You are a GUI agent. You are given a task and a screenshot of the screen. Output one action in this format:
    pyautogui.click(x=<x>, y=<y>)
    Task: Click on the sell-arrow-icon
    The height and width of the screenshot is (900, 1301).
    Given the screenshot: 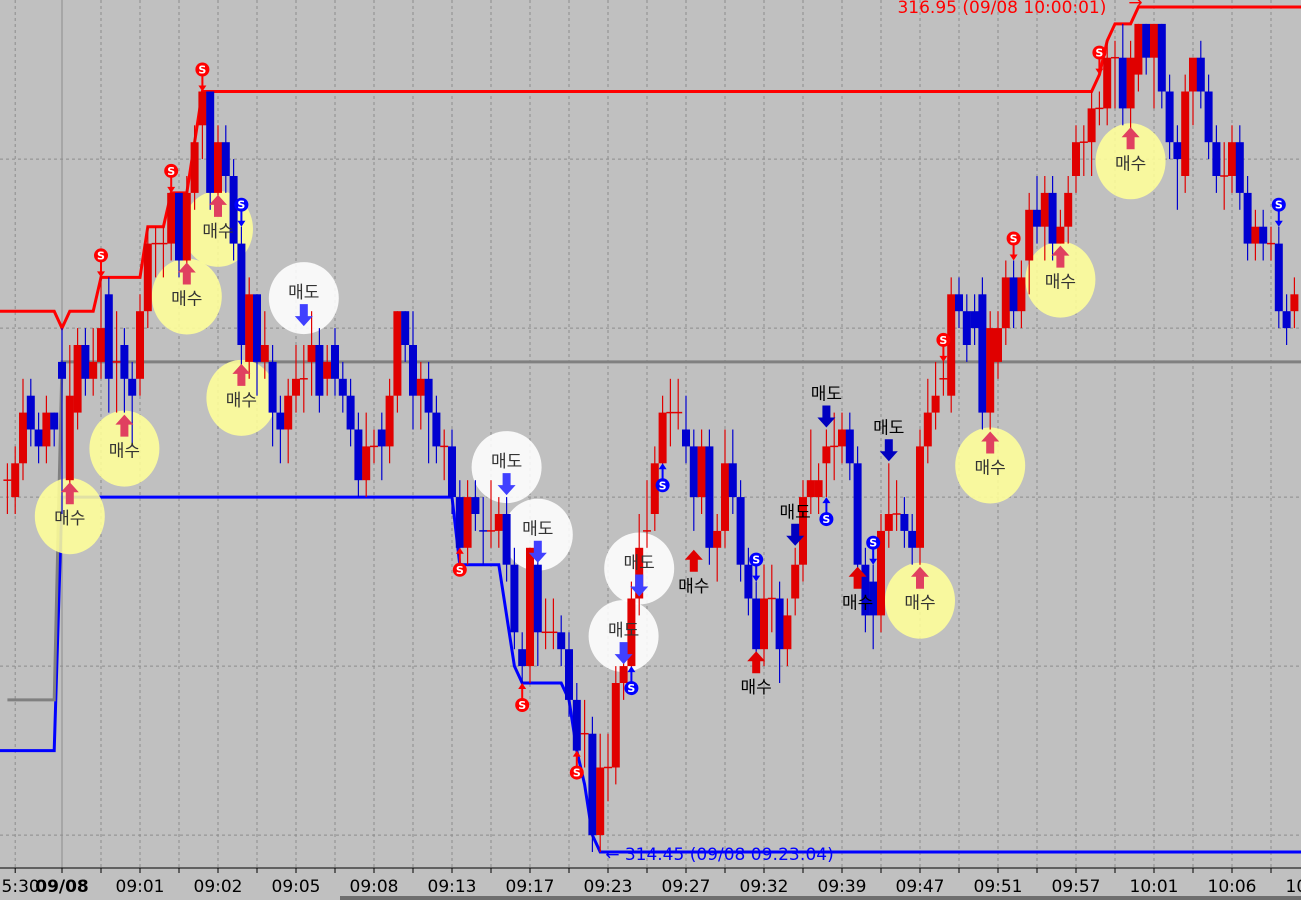 What is the action you would take?
    pyautogui.click(x=826, y=416)
    